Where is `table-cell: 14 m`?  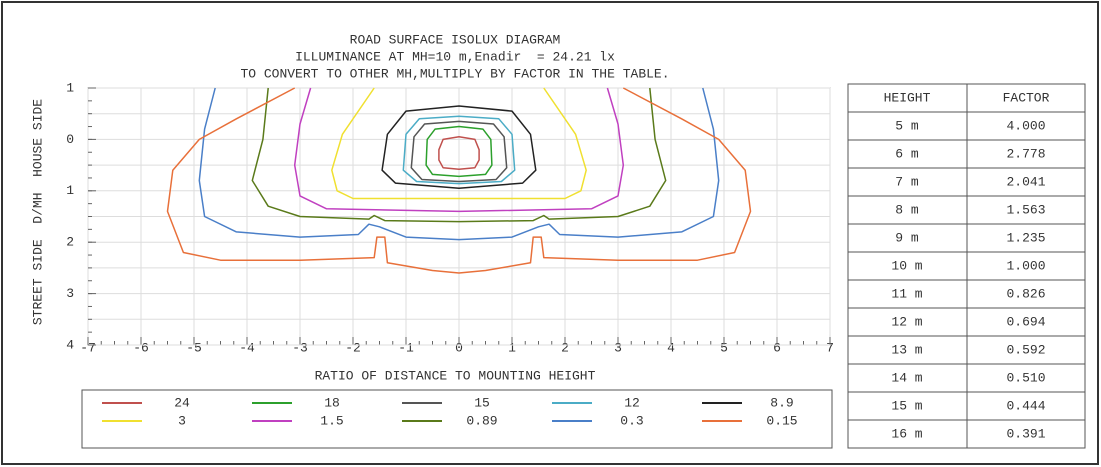
table-cell: 14 m is located at coordinates (906, 377).